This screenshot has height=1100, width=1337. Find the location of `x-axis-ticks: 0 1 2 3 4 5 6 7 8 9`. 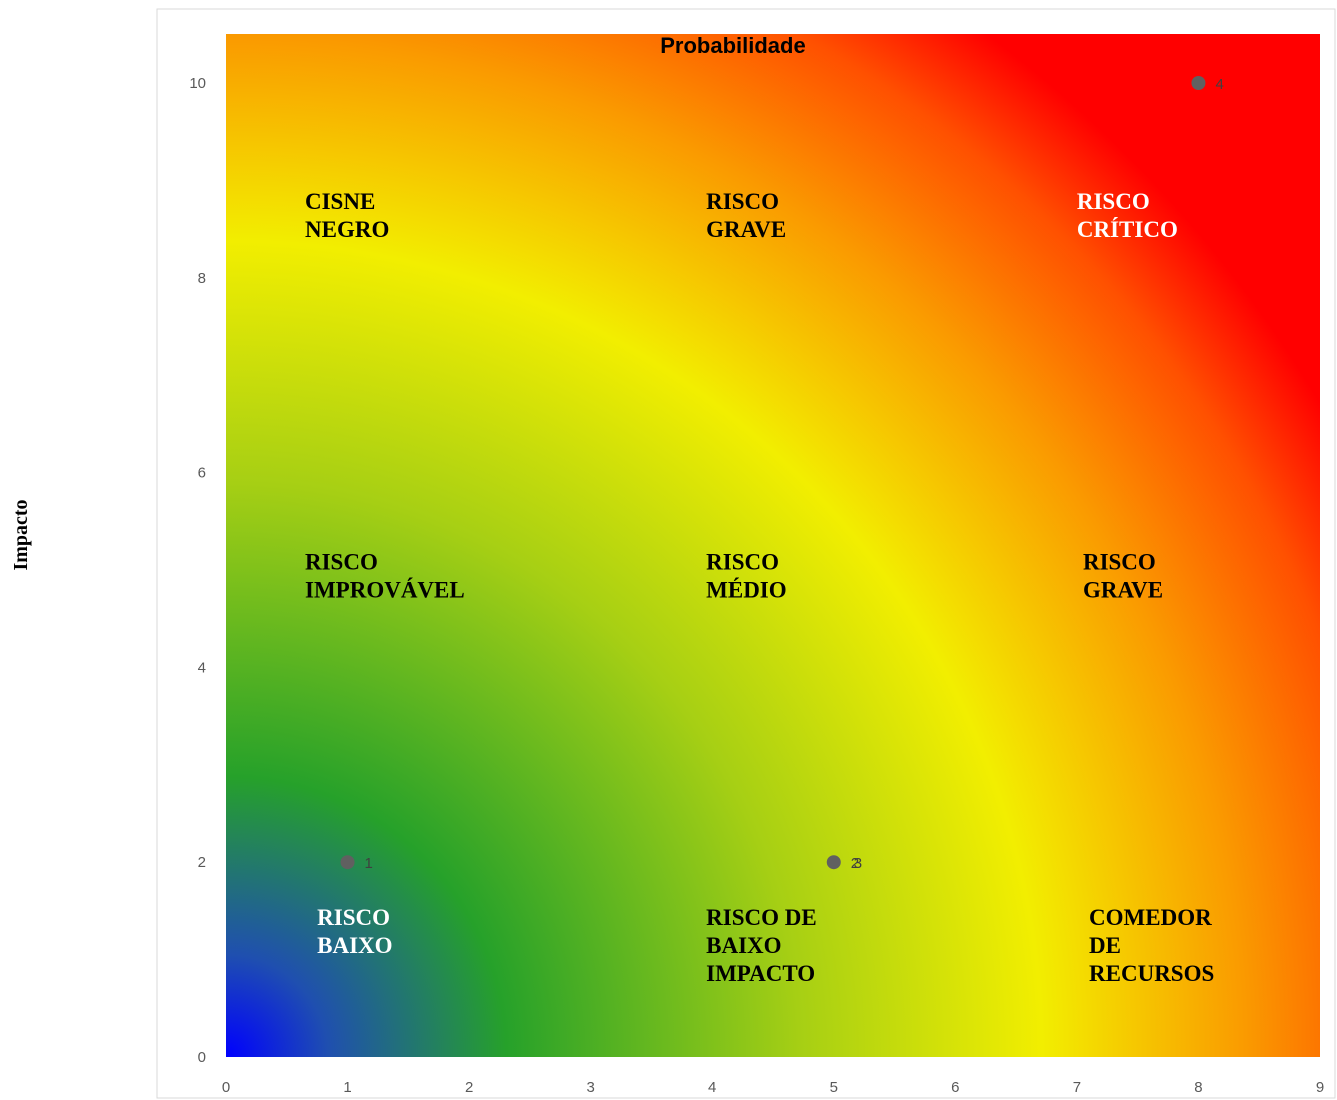

x-axis-ticks: 0 1 2 3 4 5 6 7 8 9 is located at coordinates (773, 1087).